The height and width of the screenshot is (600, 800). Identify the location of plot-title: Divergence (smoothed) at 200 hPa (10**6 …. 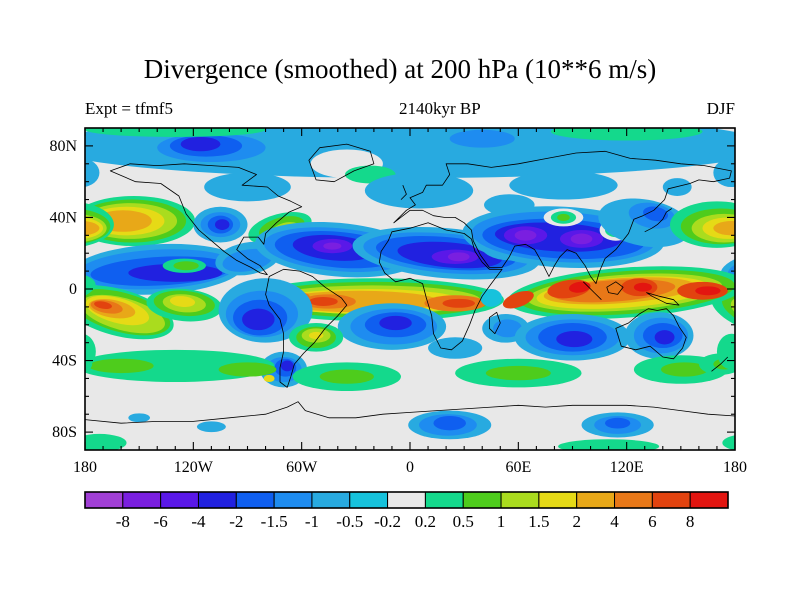
(400, 69).